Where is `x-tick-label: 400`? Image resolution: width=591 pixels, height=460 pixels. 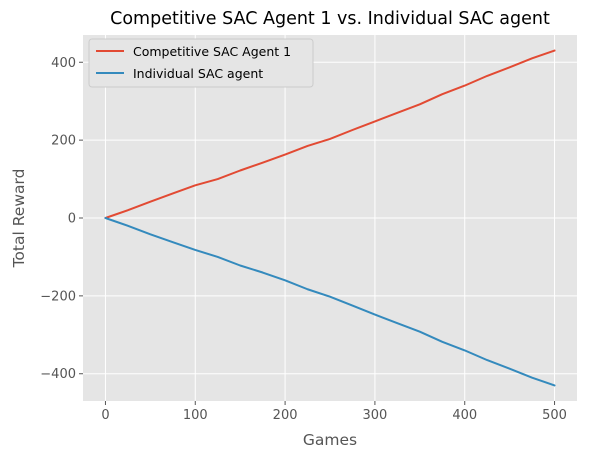
x-tick-label: 400 is located at coordinates (464, 415).